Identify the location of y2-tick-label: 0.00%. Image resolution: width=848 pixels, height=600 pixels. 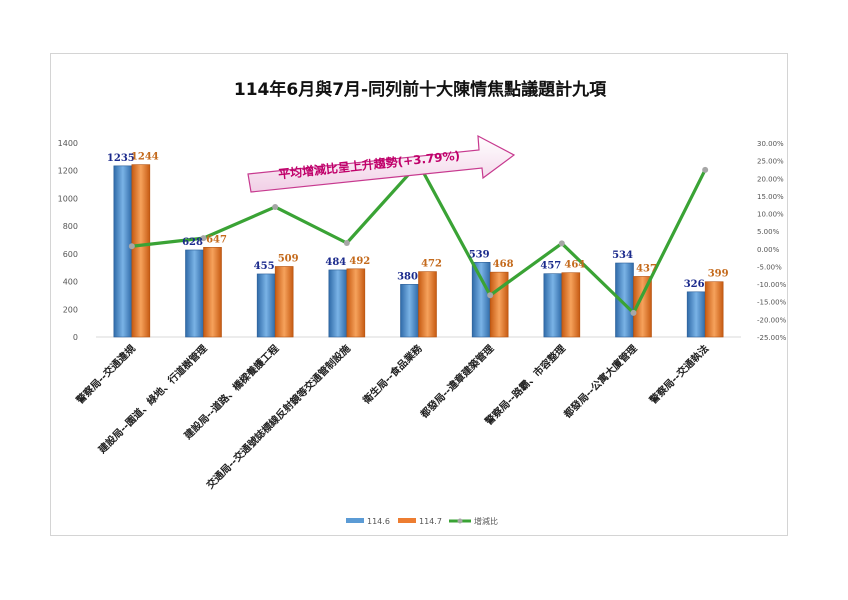
(768, 250).